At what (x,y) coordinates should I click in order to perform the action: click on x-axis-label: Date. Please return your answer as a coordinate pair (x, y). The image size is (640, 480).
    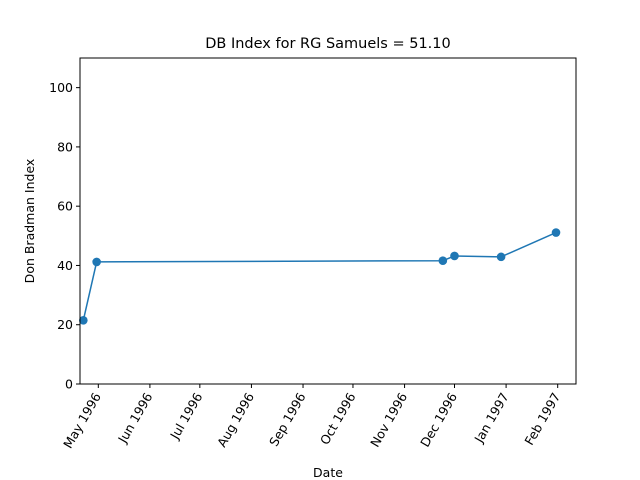
    Looking at the image, I should click on (328, 472).